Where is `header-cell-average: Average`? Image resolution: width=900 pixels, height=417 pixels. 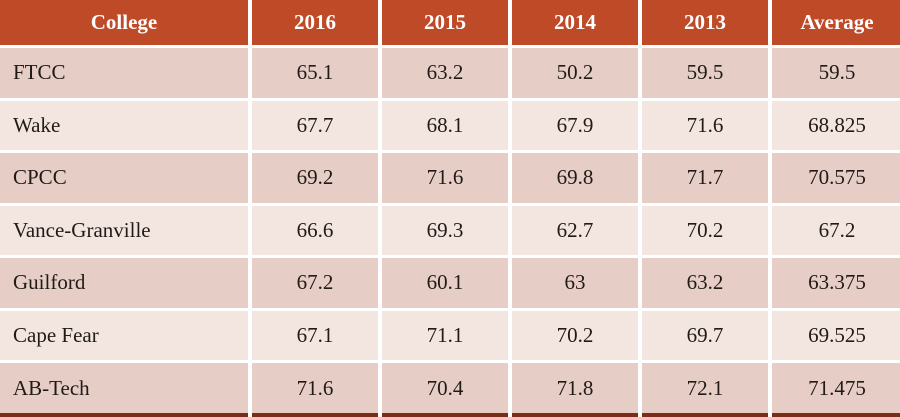
header-cell-average: Average is located at coordinates (834, 23).